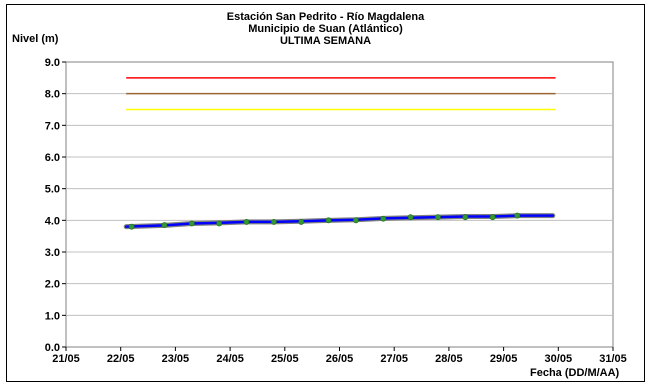  Describe the element at coordinates (176, 359) in the screenshot. I see `x-tick-label: 23/05` at that location.